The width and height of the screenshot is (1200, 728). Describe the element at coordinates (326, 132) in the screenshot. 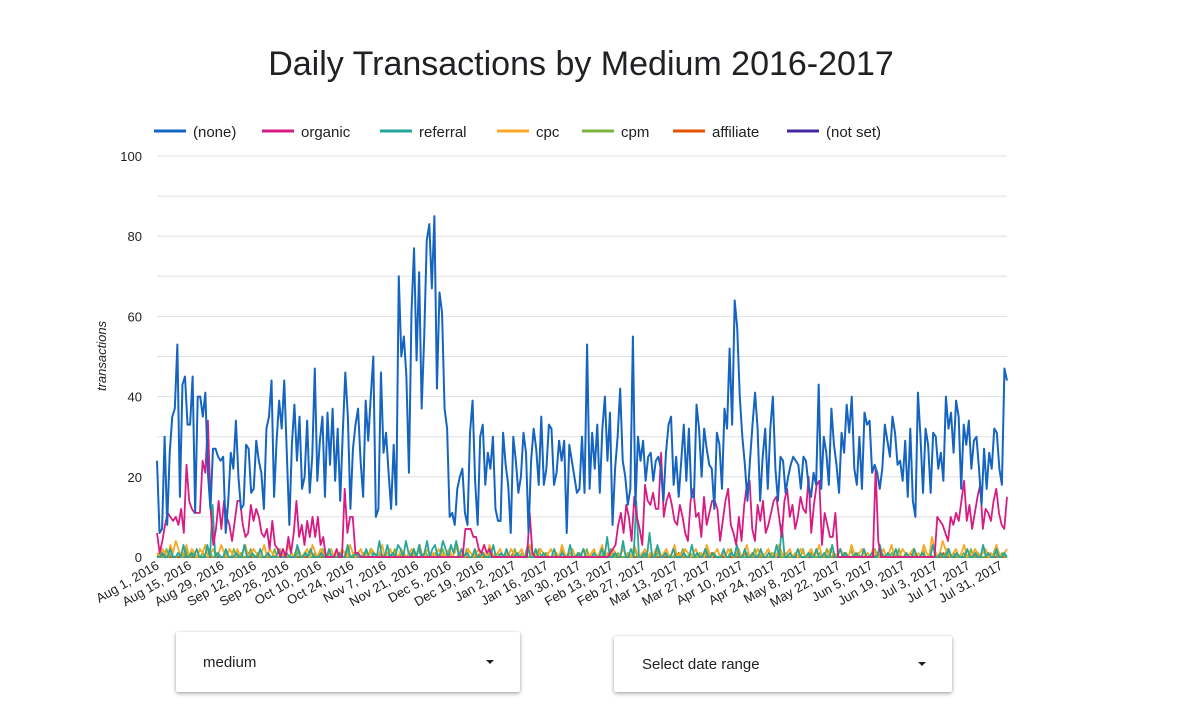

I see `legend-label: organic` at that location.